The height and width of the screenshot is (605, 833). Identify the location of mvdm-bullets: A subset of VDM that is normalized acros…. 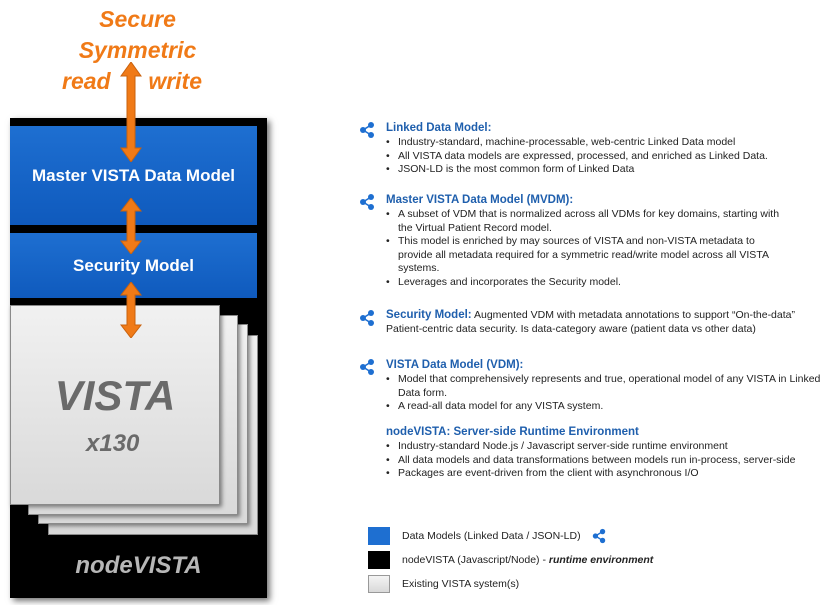
(573, 248).